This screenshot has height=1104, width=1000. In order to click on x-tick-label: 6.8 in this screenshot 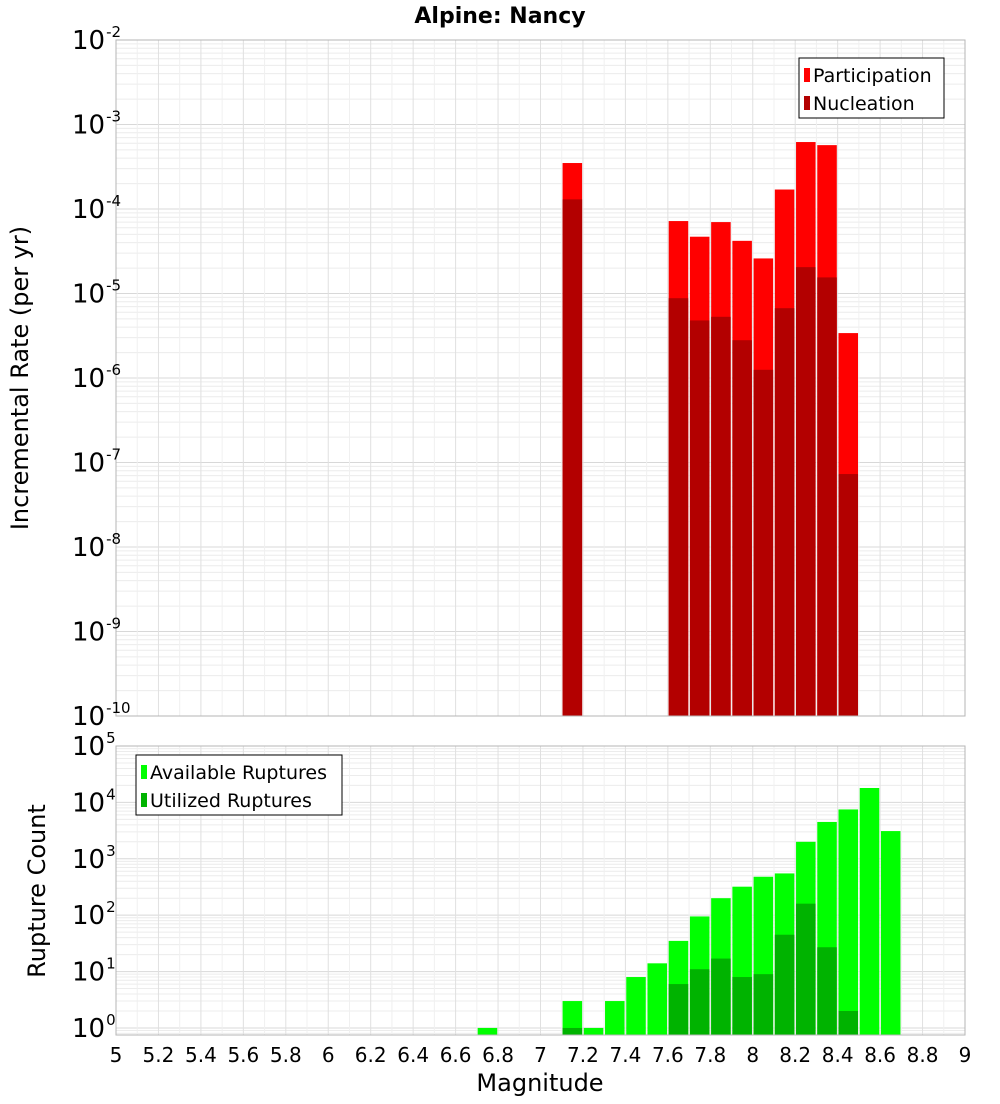, I will do `click(498, 1055)`.